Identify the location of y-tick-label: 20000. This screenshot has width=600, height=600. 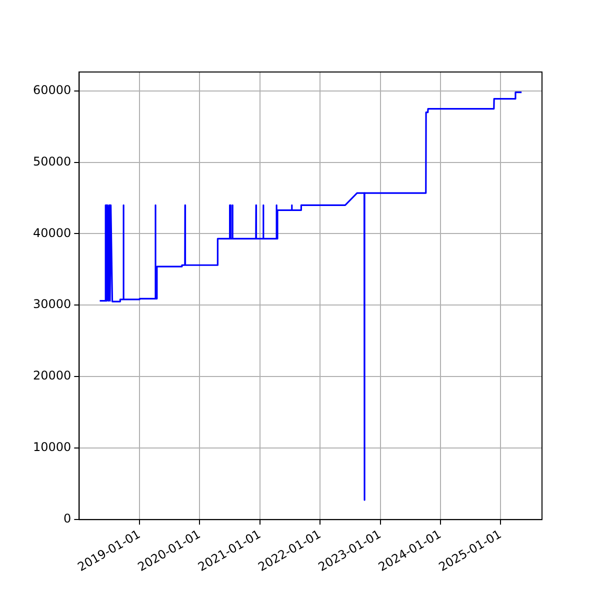
(52, 375).